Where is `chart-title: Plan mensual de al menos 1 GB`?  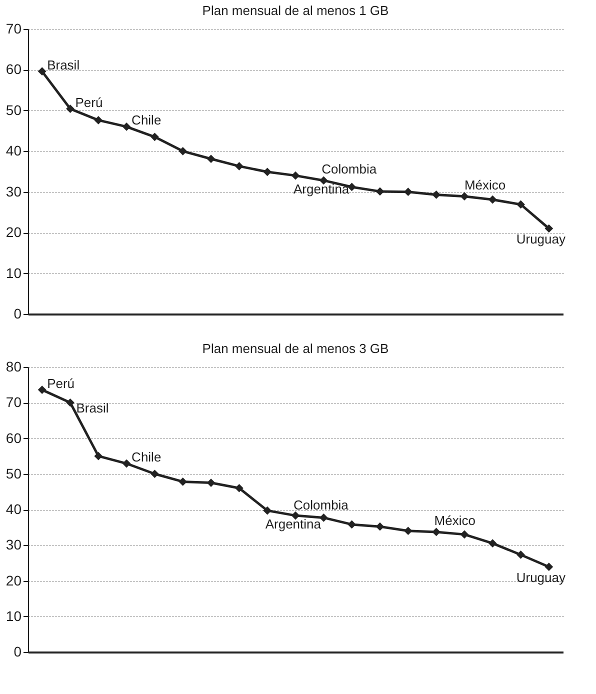 chart-title: Plan mensual de al menos 1 GB is located at coordinates (295, 10).